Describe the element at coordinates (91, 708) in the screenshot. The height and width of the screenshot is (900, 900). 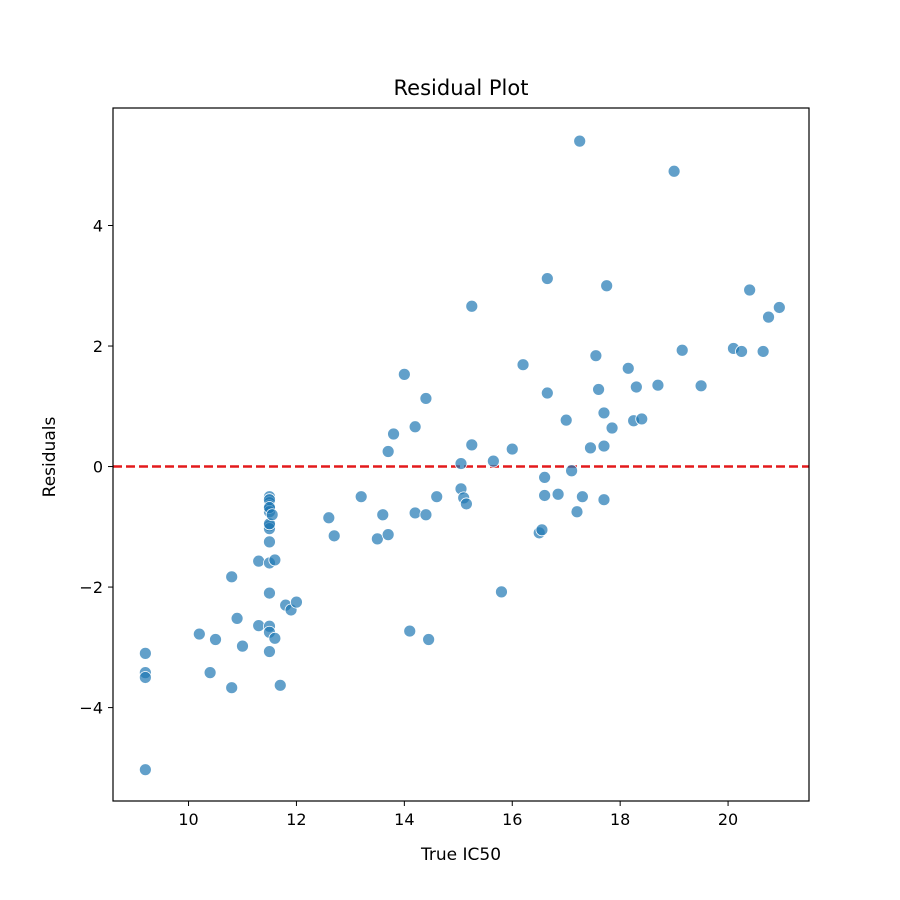
I see `y-tick-label: −4` at that location.